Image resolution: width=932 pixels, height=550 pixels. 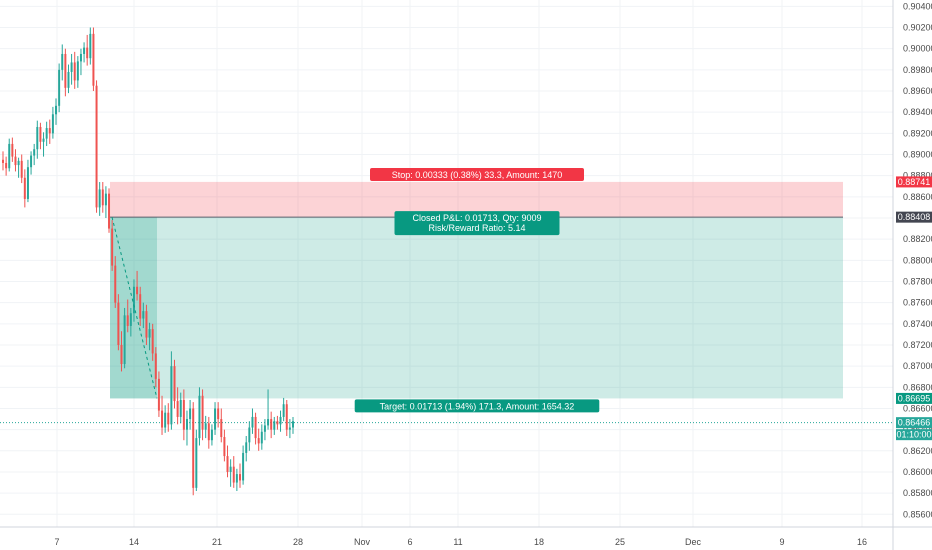 I want to click on entry-price-tag: 0.88408, so click(x=914, y=217).